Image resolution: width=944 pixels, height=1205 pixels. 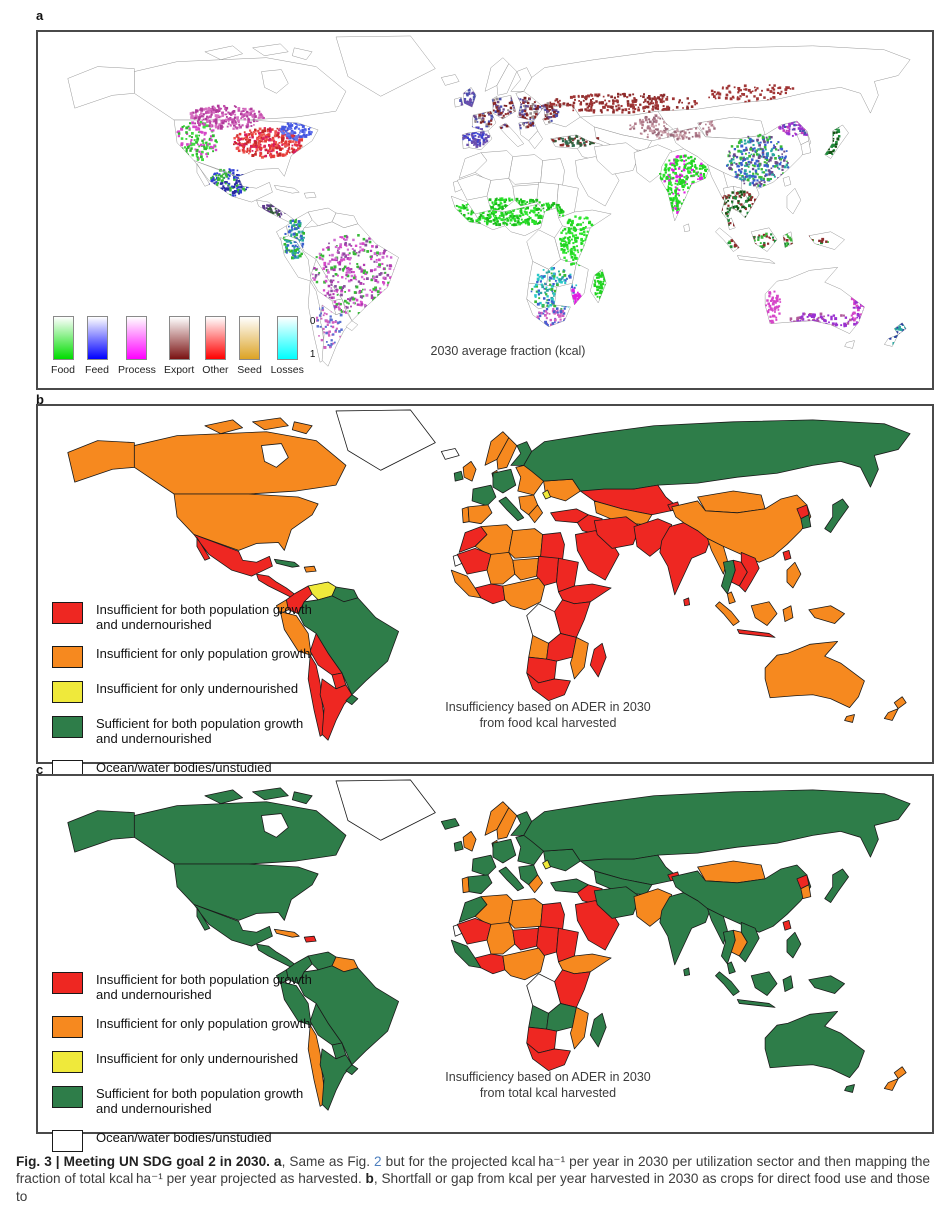 What do you see at coordinates (101, 832) in the screenshot?
I see `region-alaska` at bounding box center [101, 832].